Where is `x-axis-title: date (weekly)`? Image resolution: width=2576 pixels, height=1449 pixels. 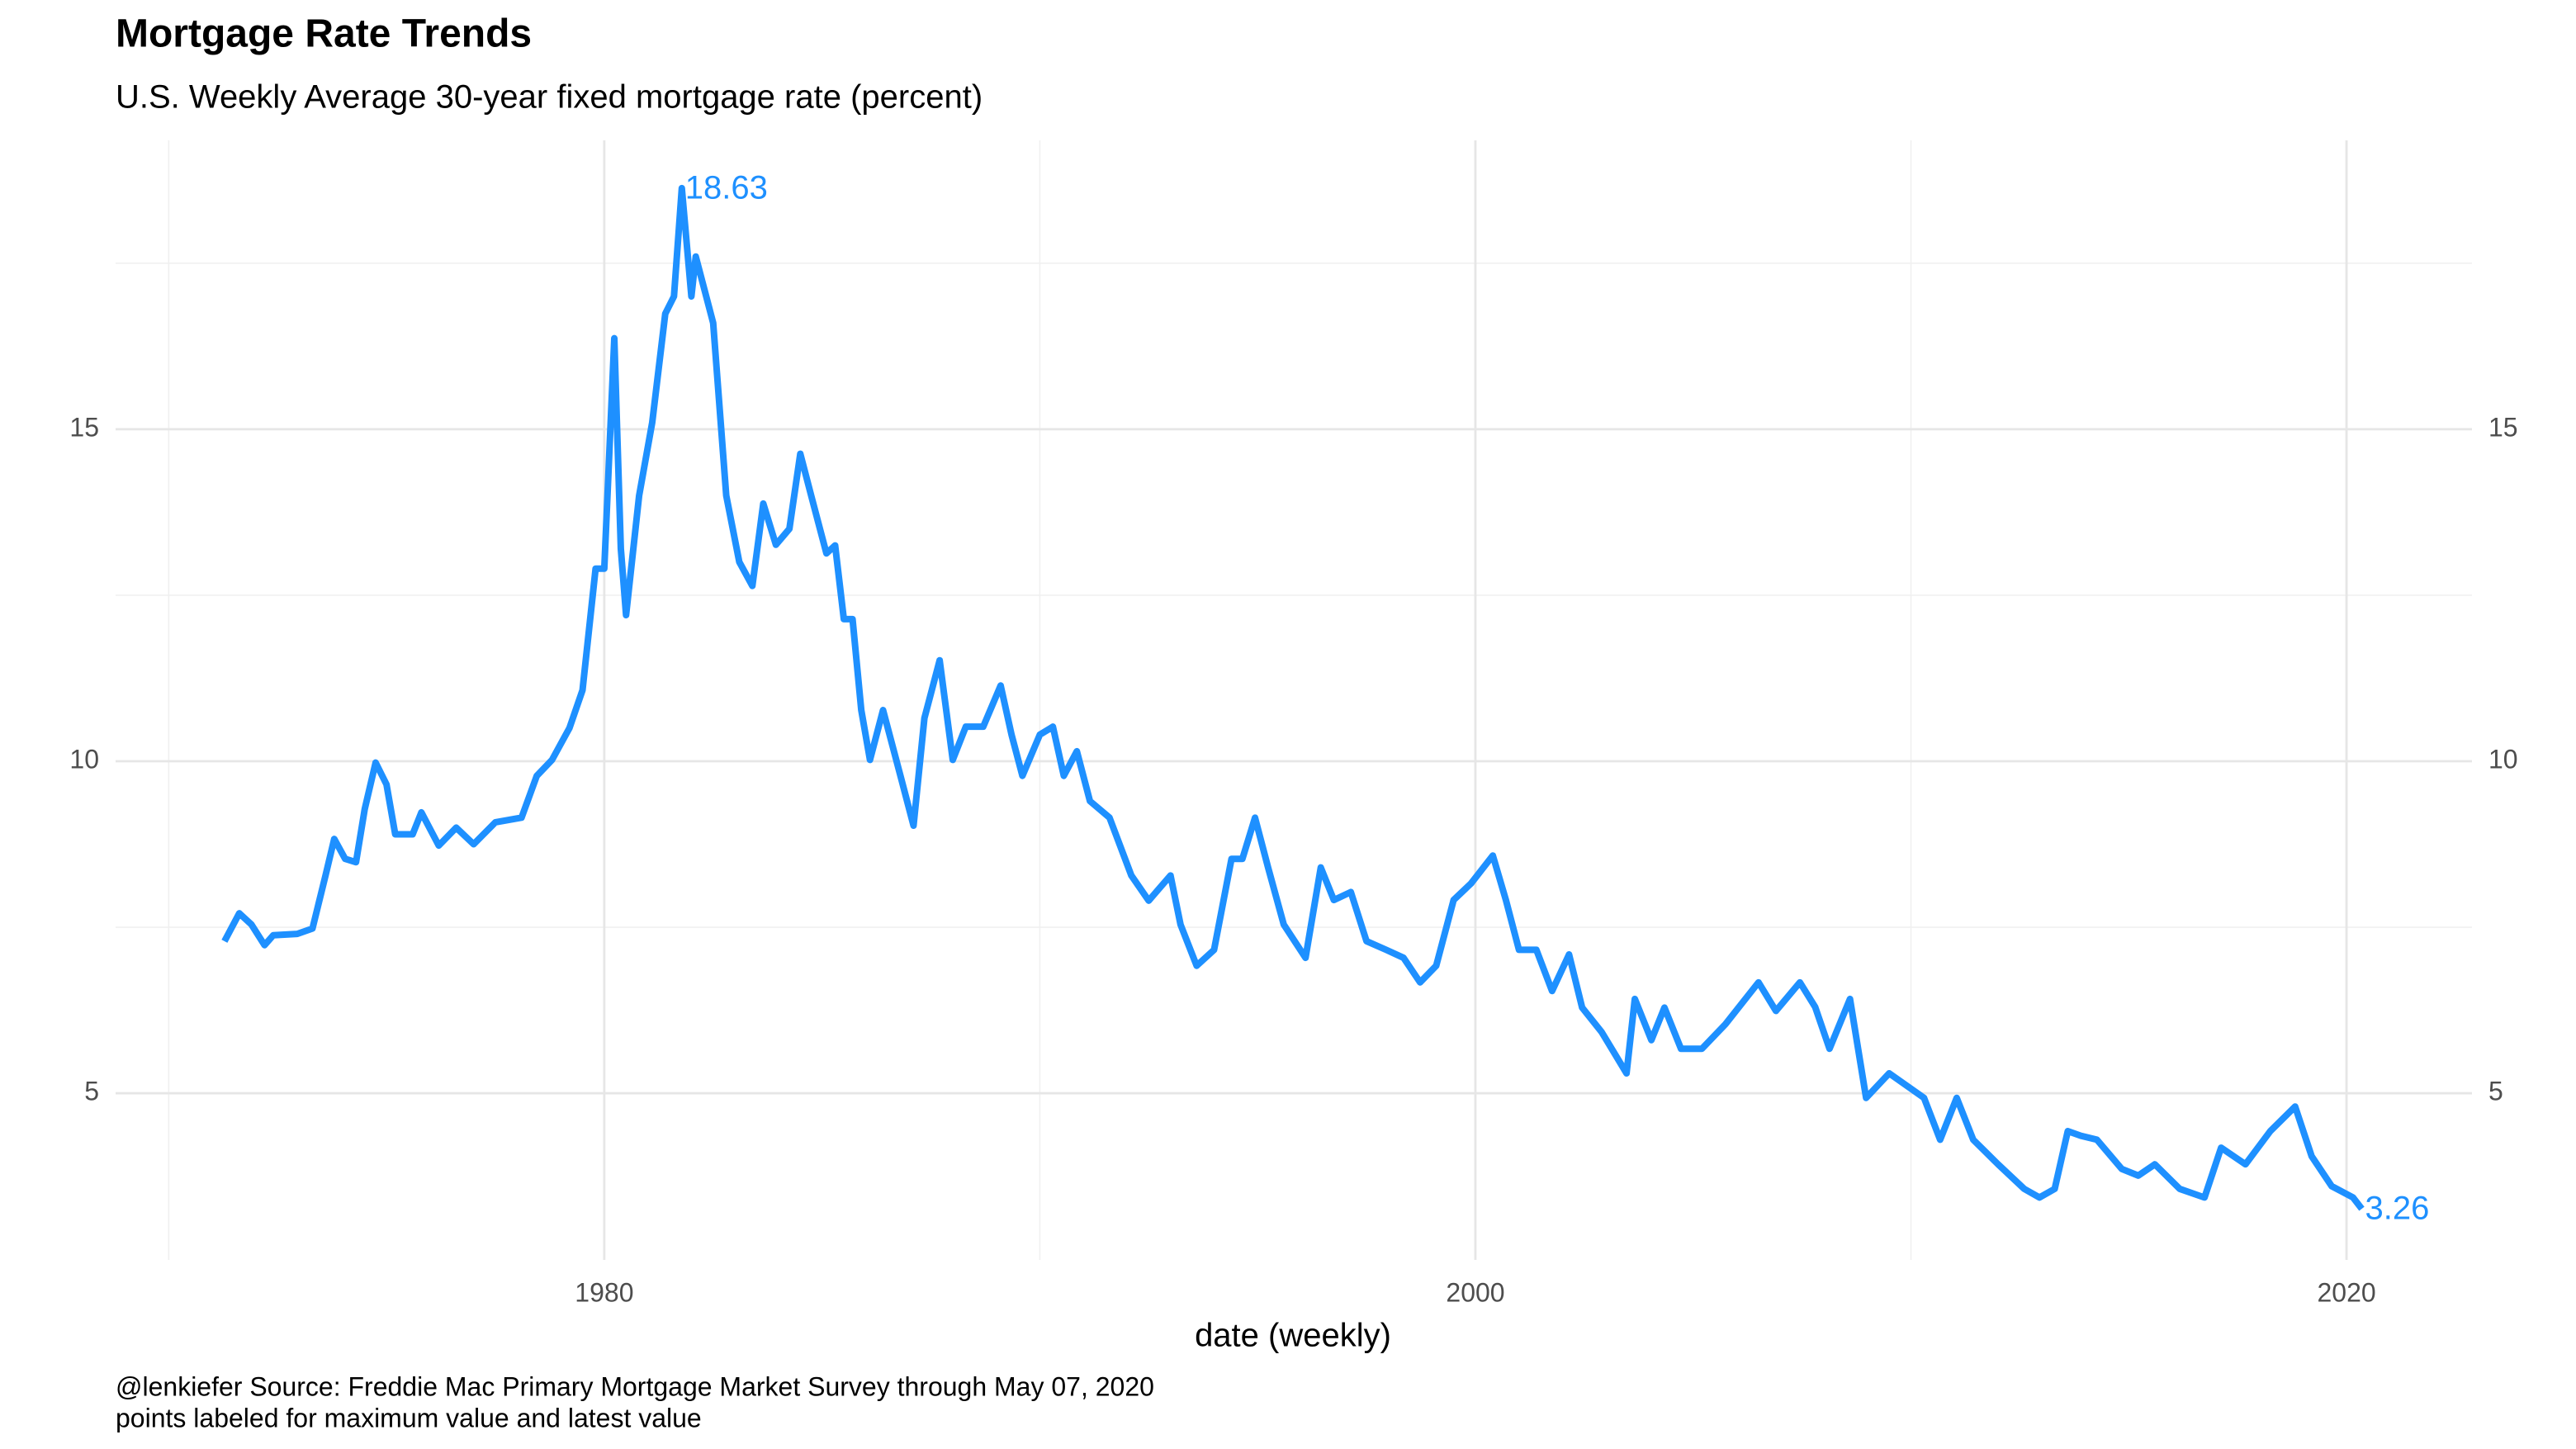
x-axis-title: date (weekly) is located at coordinates (1293, 1336).